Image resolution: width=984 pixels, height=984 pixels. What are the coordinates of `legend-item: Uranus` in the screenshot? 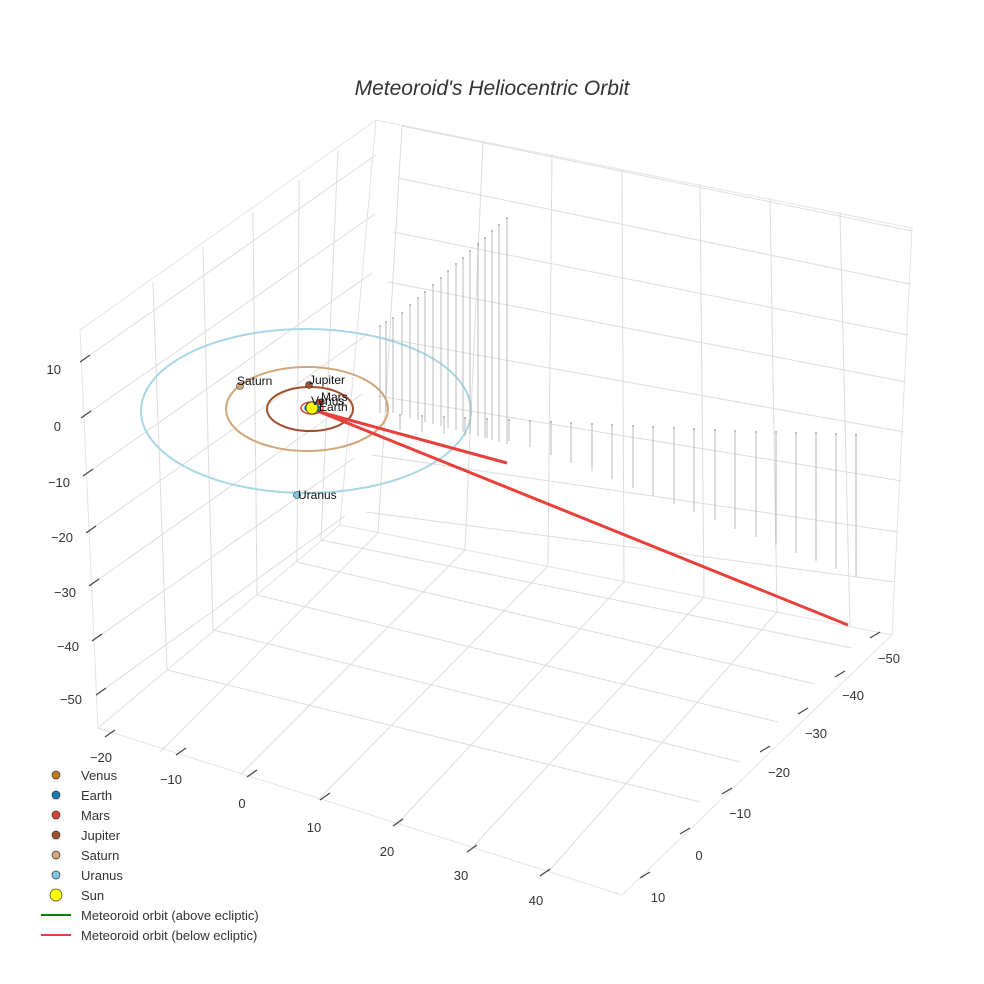 It's located at (87, 875).